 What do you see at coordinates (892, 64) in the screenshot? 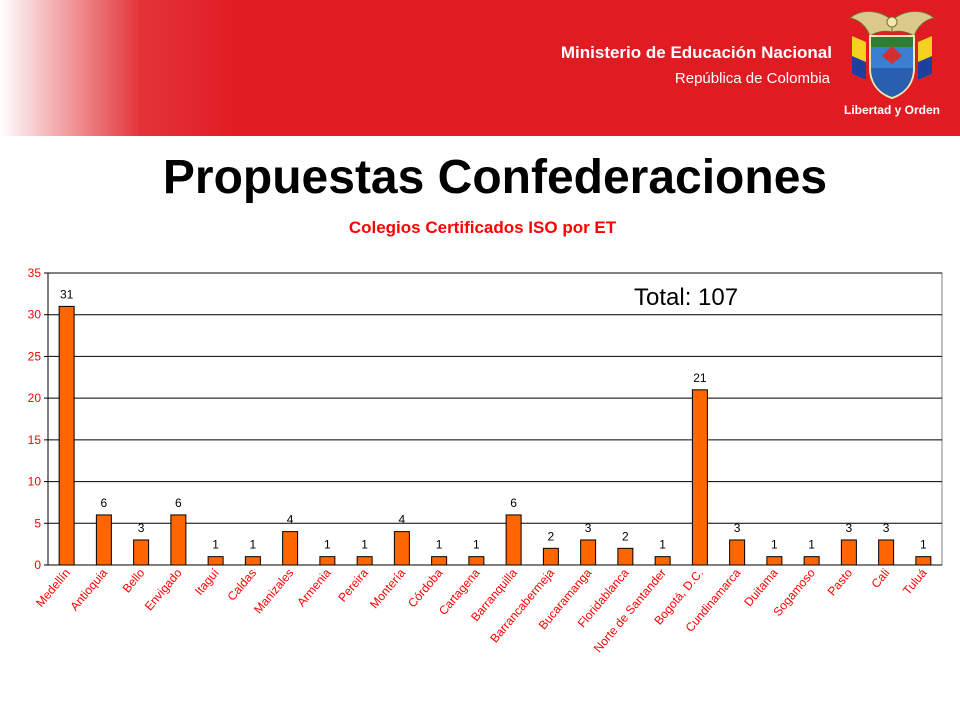
I see `coat-of-arms-icon: Libertad y Orden` at bounding box center [892, 64].